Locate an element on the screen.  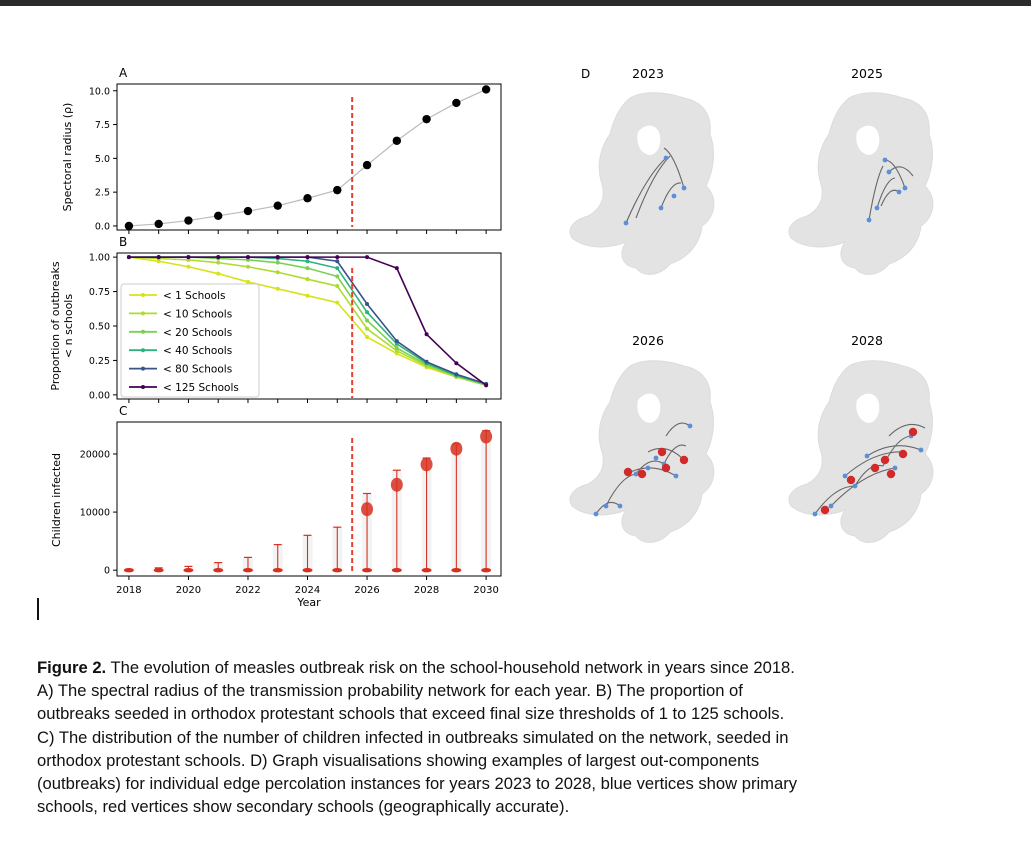
panel-b-series-5-point-2023 is located at coordinates (277, 257).